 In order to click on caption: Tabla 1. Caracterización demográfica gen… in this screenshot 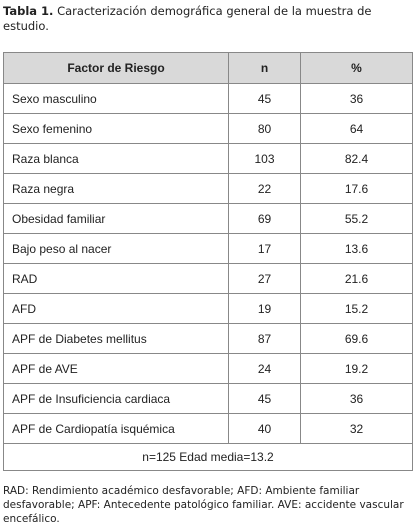, I will do `click(208, 19)`.